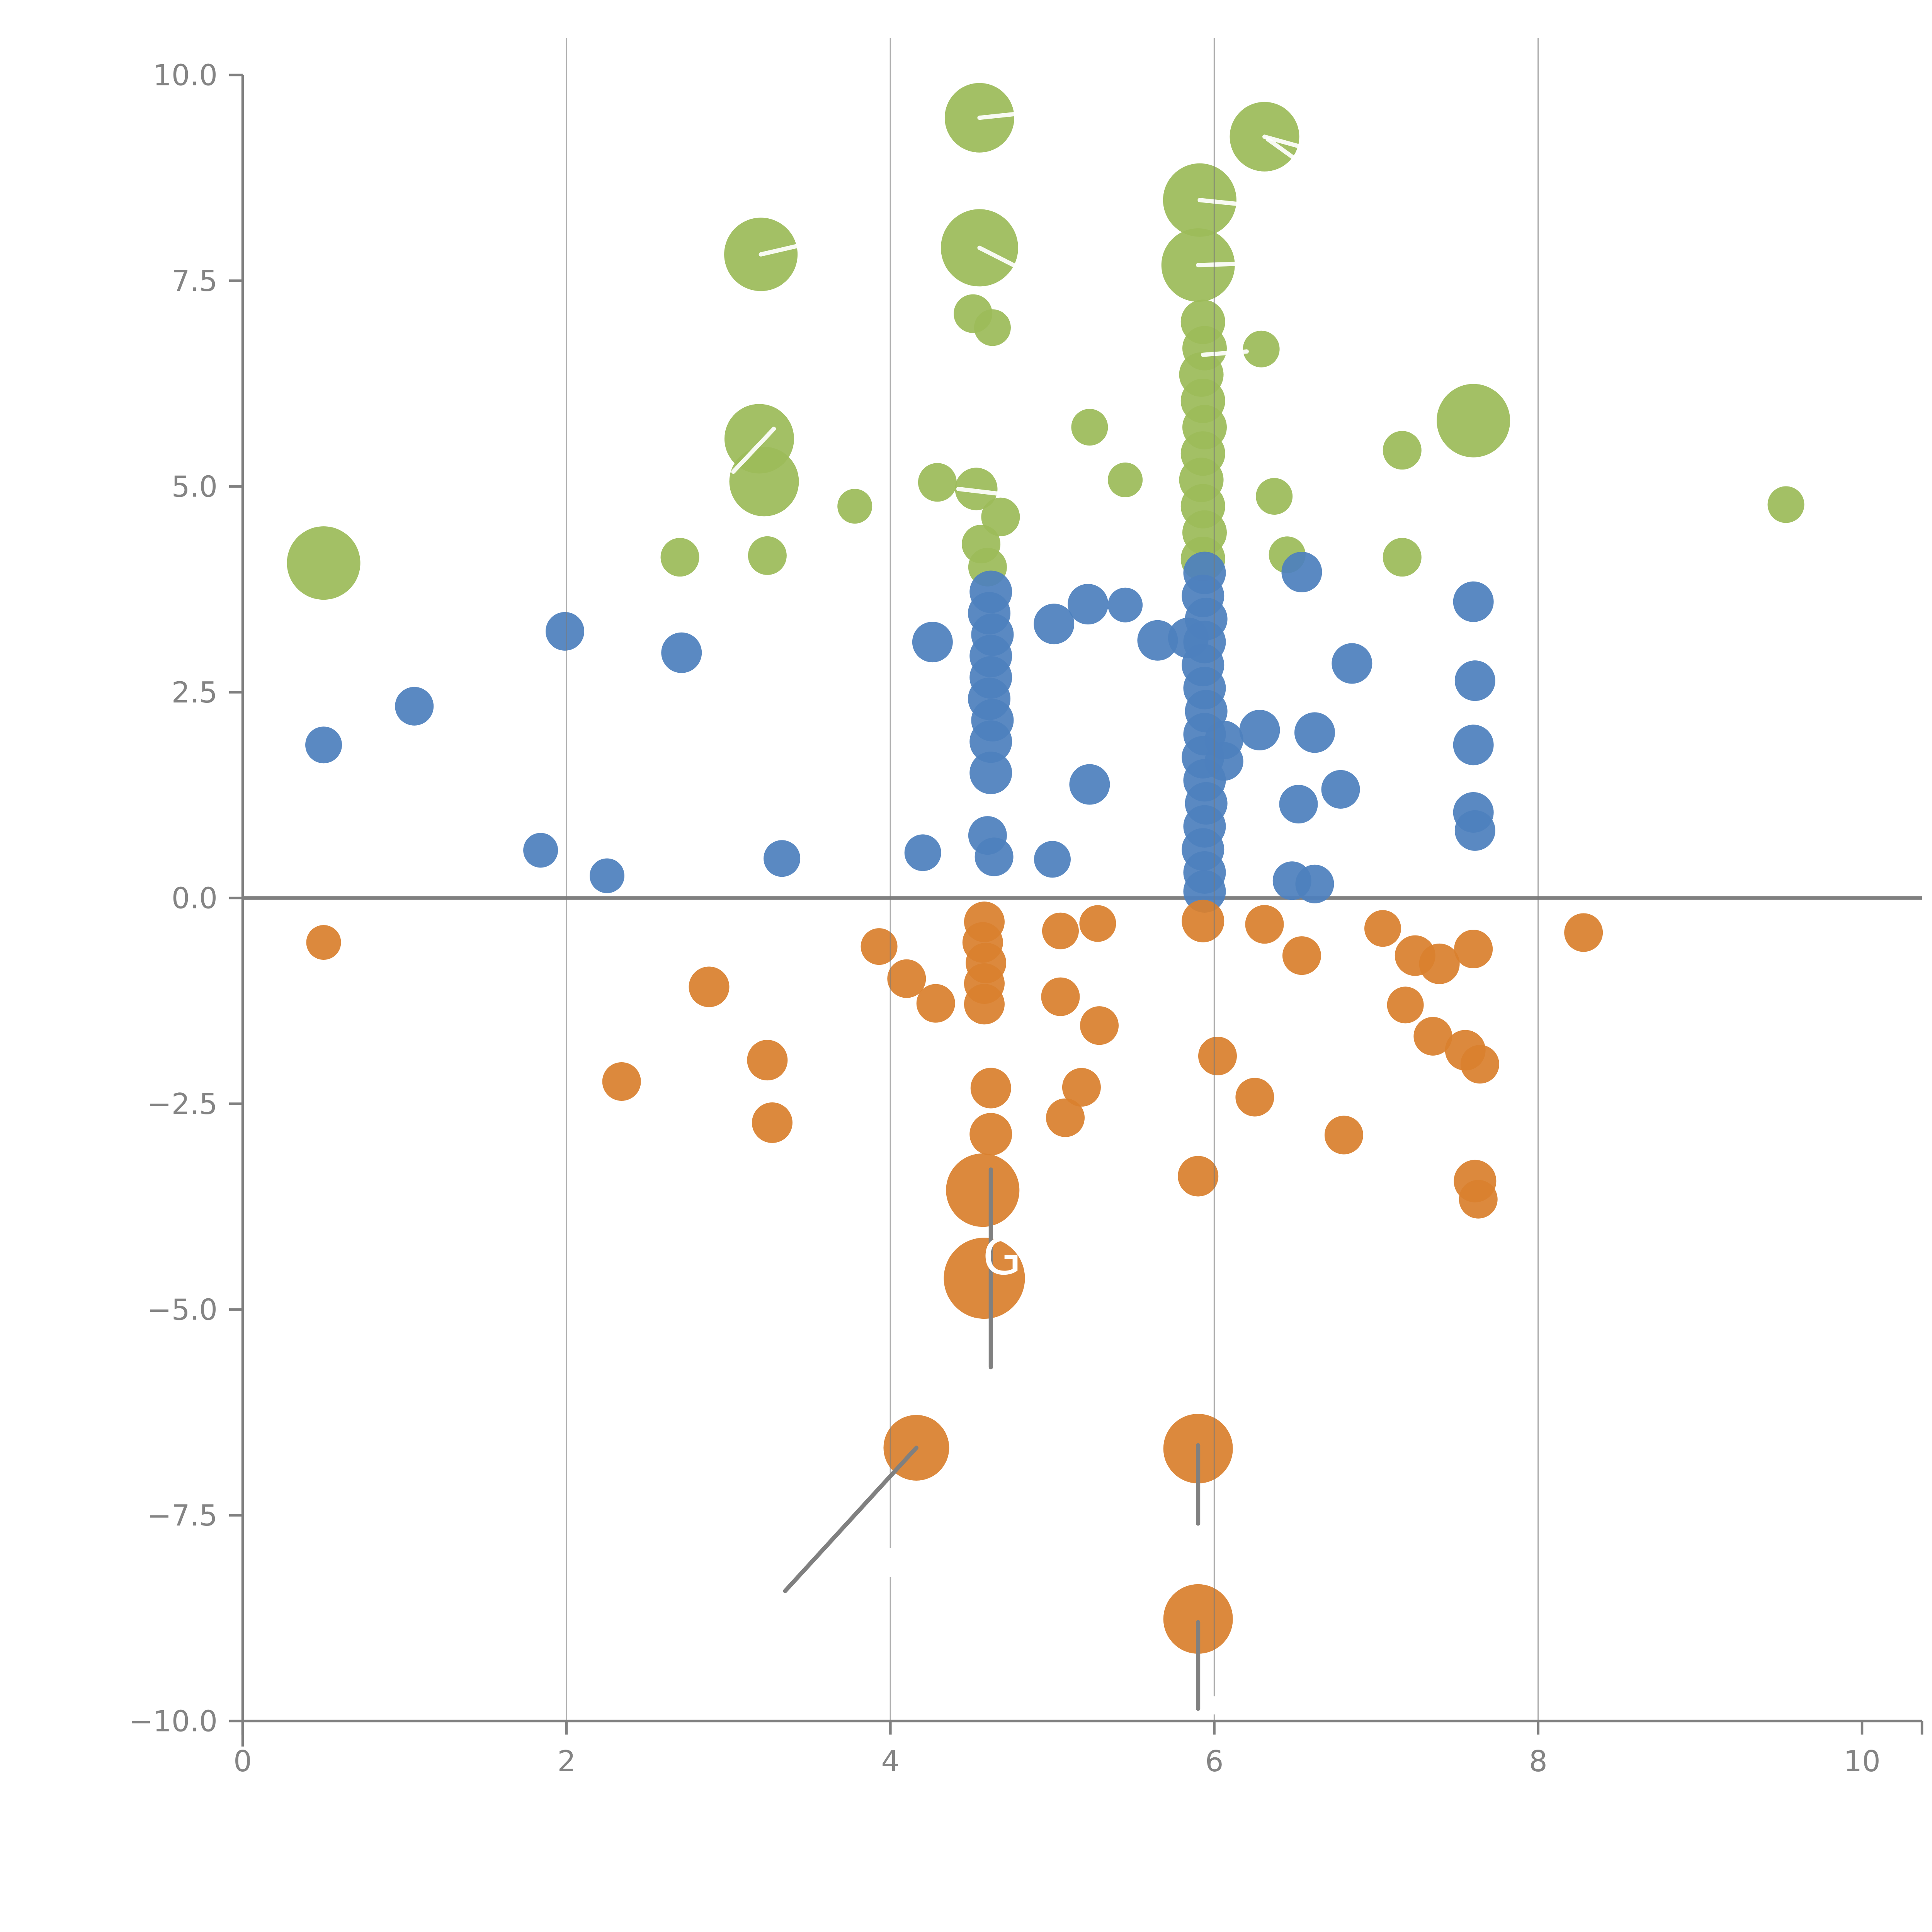  I want to click on x-tick-label: 6, so click(1214, 1761).